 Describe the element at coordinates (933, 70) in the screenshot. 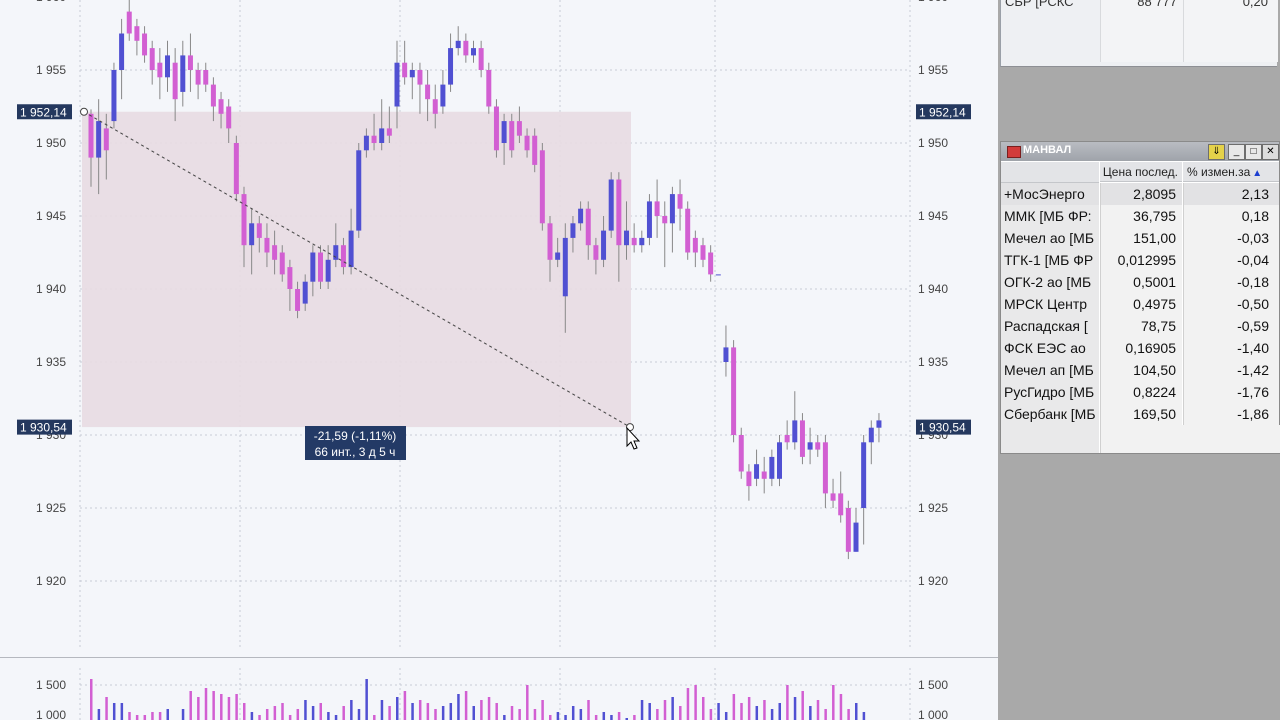

I see `price-tick-right: 1 955` at that location.